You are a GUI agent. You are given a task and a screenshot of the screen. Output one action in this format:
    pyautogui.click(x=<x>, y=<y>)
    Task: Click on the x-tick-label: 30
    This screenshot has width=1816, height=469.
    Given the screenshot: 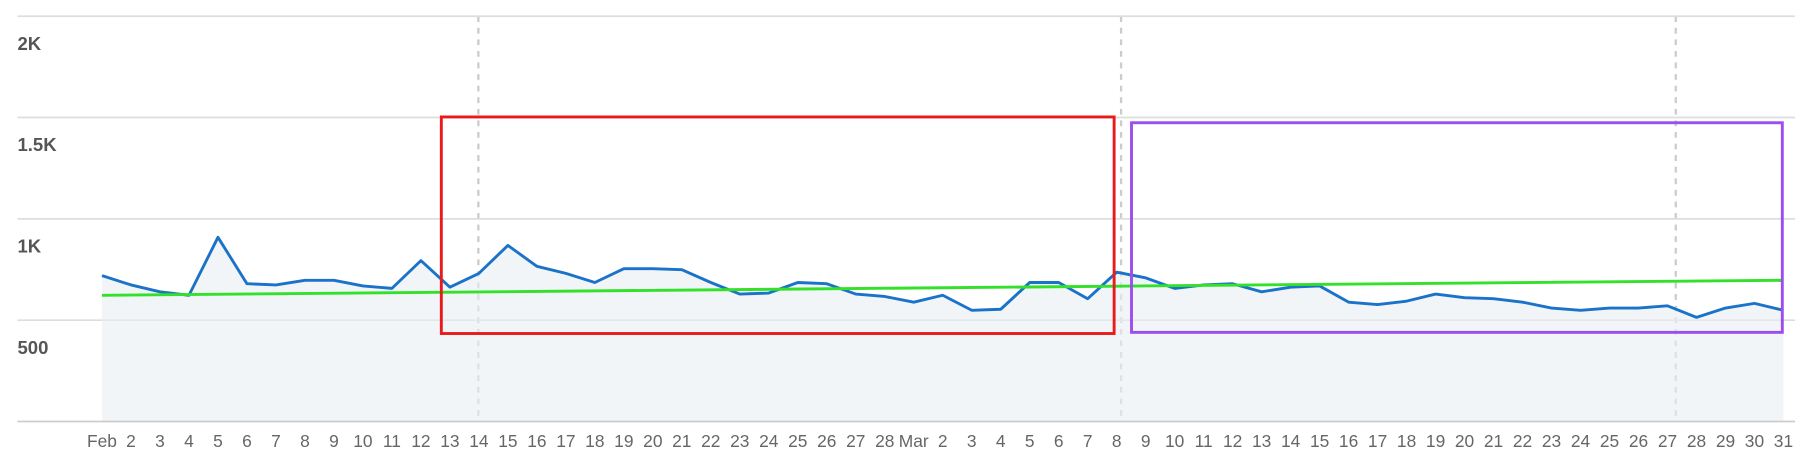 What is the action you would take?
    pyautogui.click(x=1754, y=441)
    